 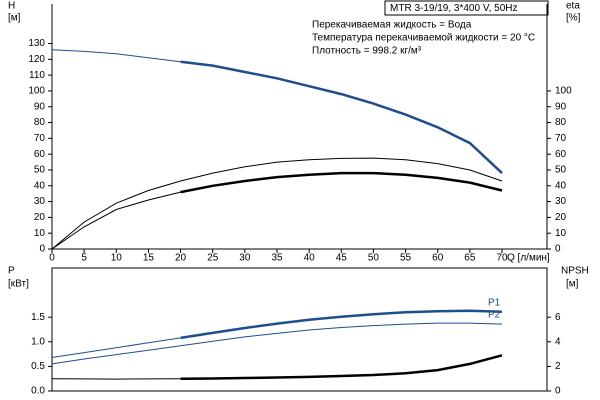 I want to click on x-tick-label: 65, so click(x=470, y=258).